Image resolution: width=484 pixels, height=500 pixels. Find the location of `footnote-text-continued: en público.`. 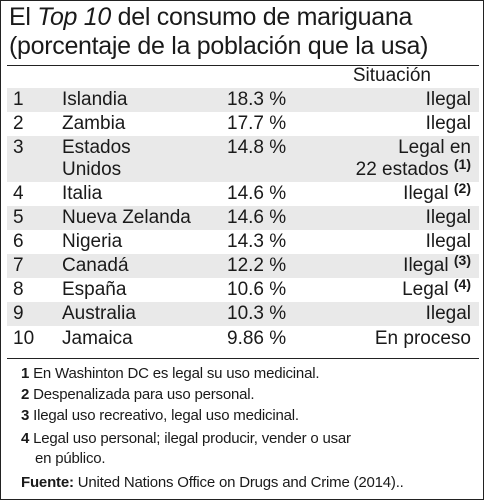

footnote-text-continued: en público. is located at coordinates (70, 458).